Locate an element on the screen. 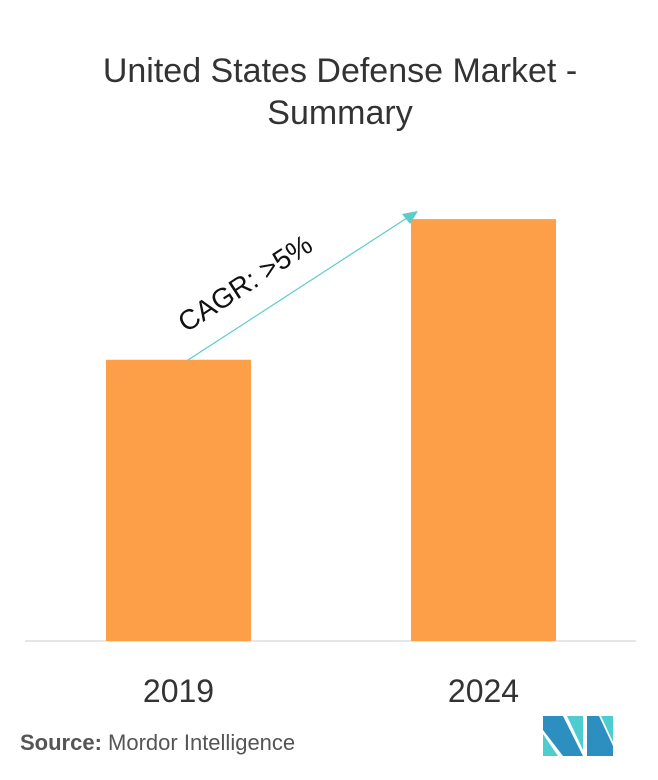  source-note: Source: Mordor Intelligence is located at coordinates (157, 743).